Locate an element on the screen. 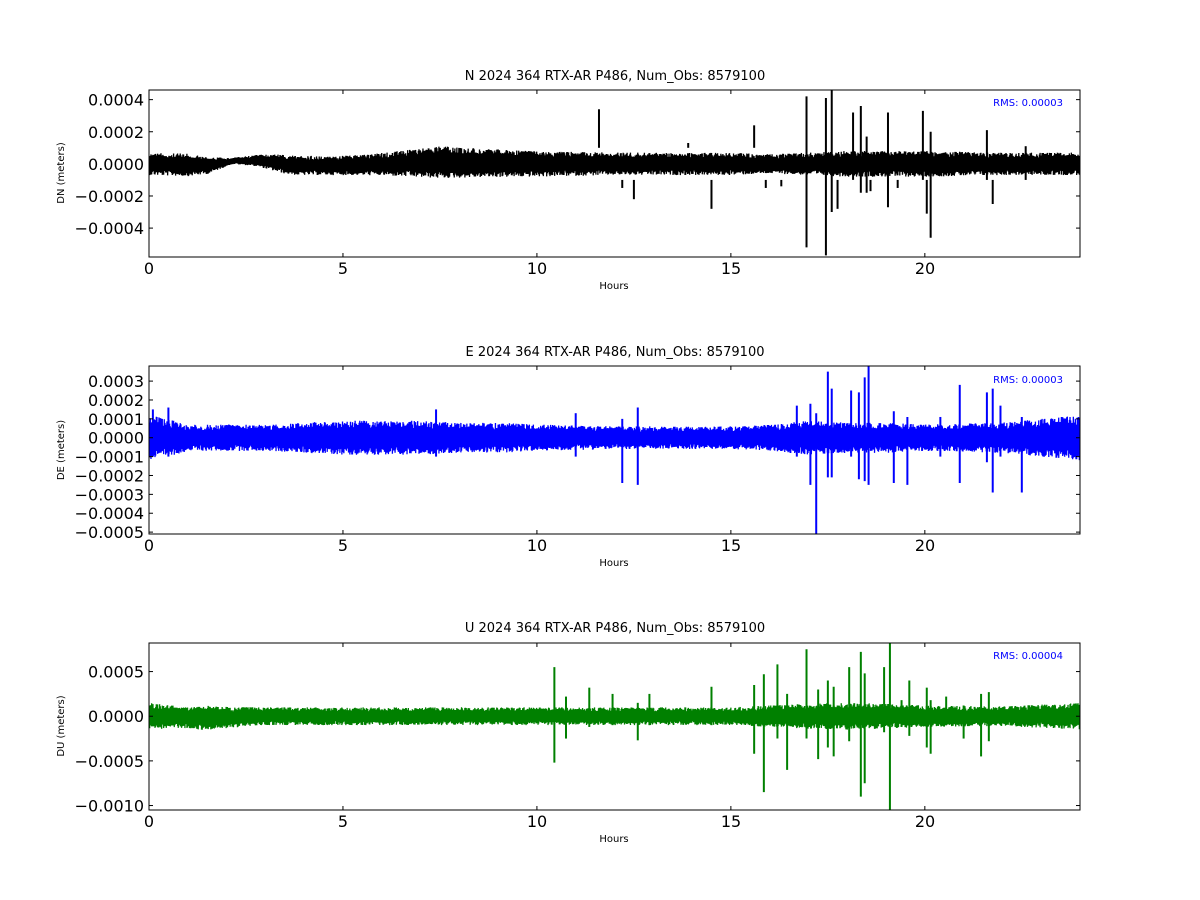 This screenshot has height=900, width=1200. y-tick-label: −0.0001 is located at coordinates (109, 457).